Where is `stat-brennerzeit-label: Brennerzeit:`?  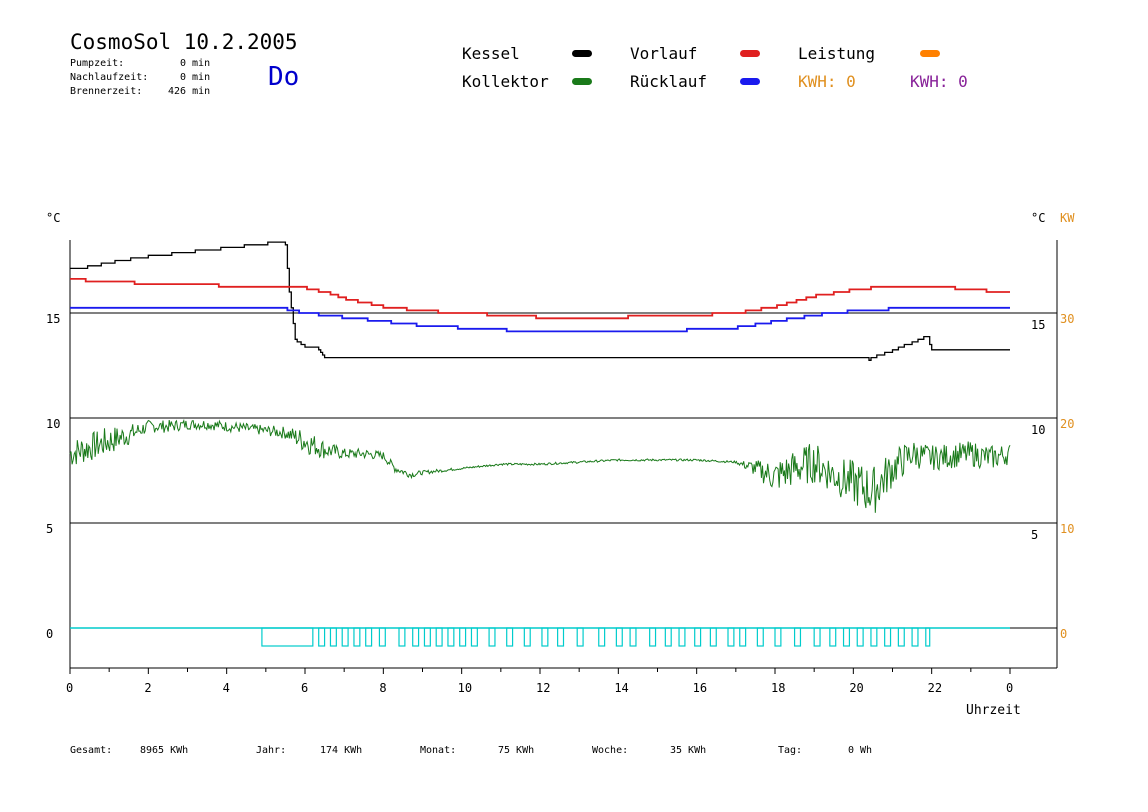 stat-brennerzeit-label: Brennerzeit: is located at coordinates (106, 91).